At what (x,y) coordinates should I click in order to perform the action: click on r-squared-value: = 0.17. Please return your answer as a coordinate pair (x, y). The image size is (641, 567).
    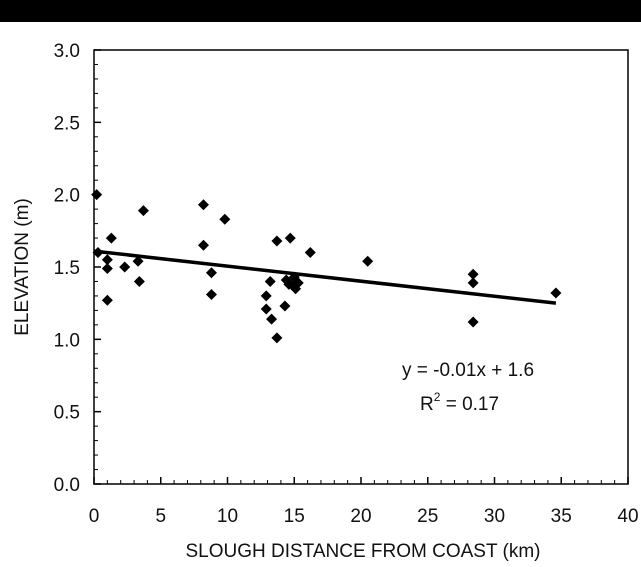
    Looking at the image, I should click on (469, 404).